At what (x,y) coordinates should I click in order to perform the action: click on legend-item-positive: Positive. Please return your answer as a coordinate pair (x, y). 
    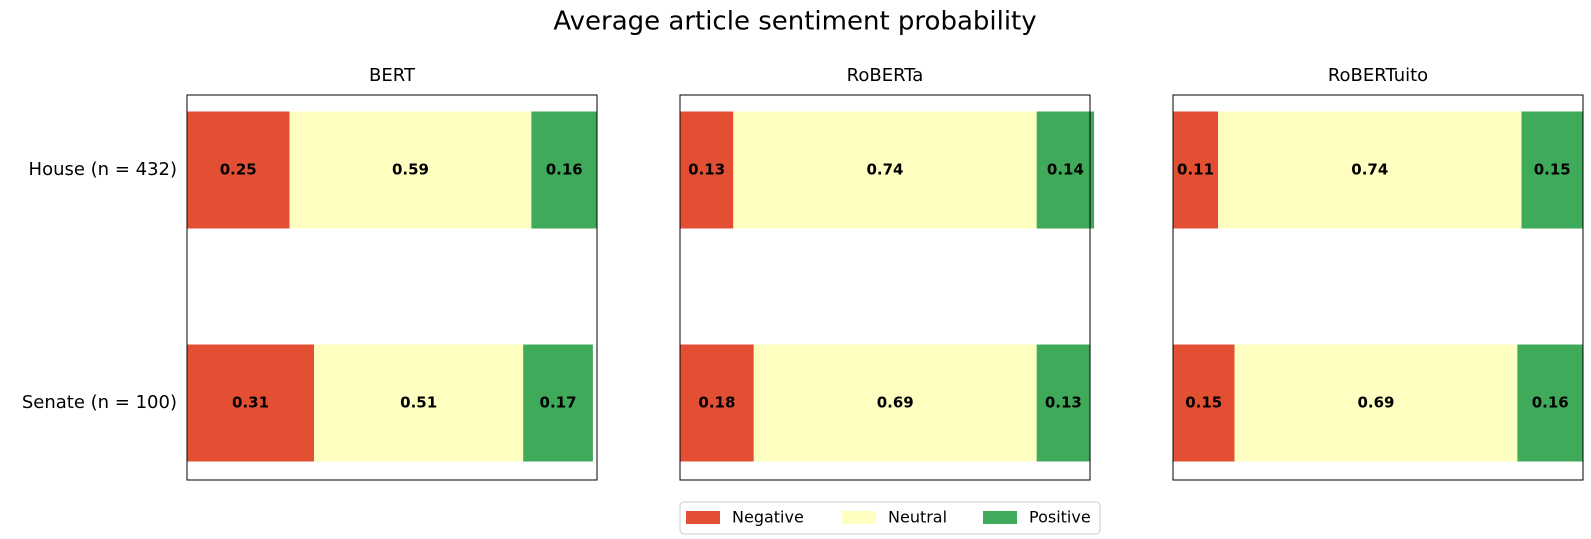
    Looking at the image, I should click on (1037, 517).